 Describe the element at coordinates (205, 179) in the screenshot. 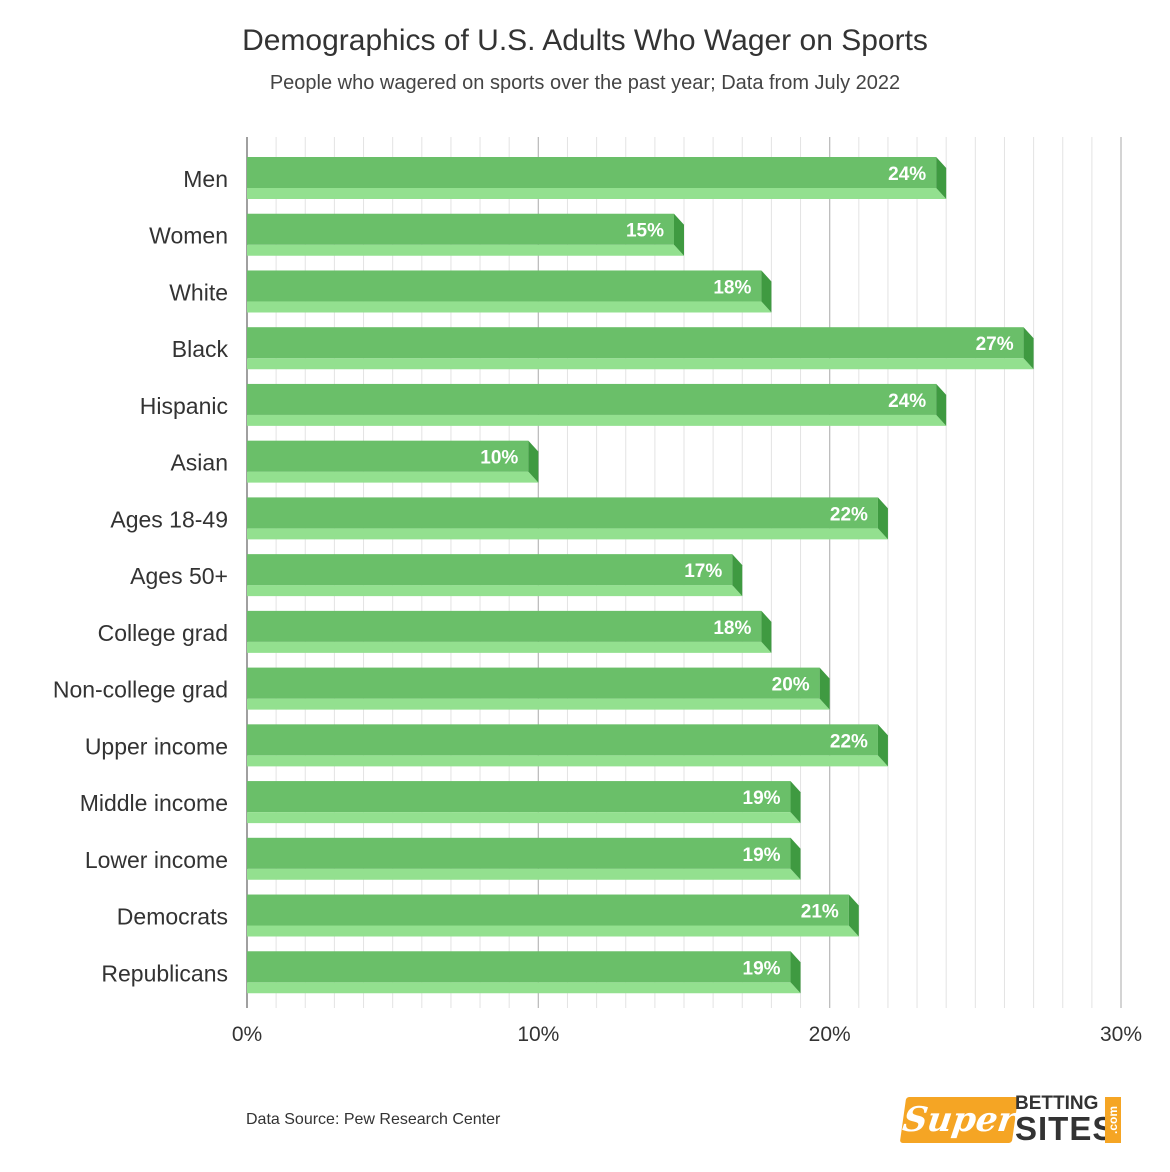

I see `category-label: Men` at that location.